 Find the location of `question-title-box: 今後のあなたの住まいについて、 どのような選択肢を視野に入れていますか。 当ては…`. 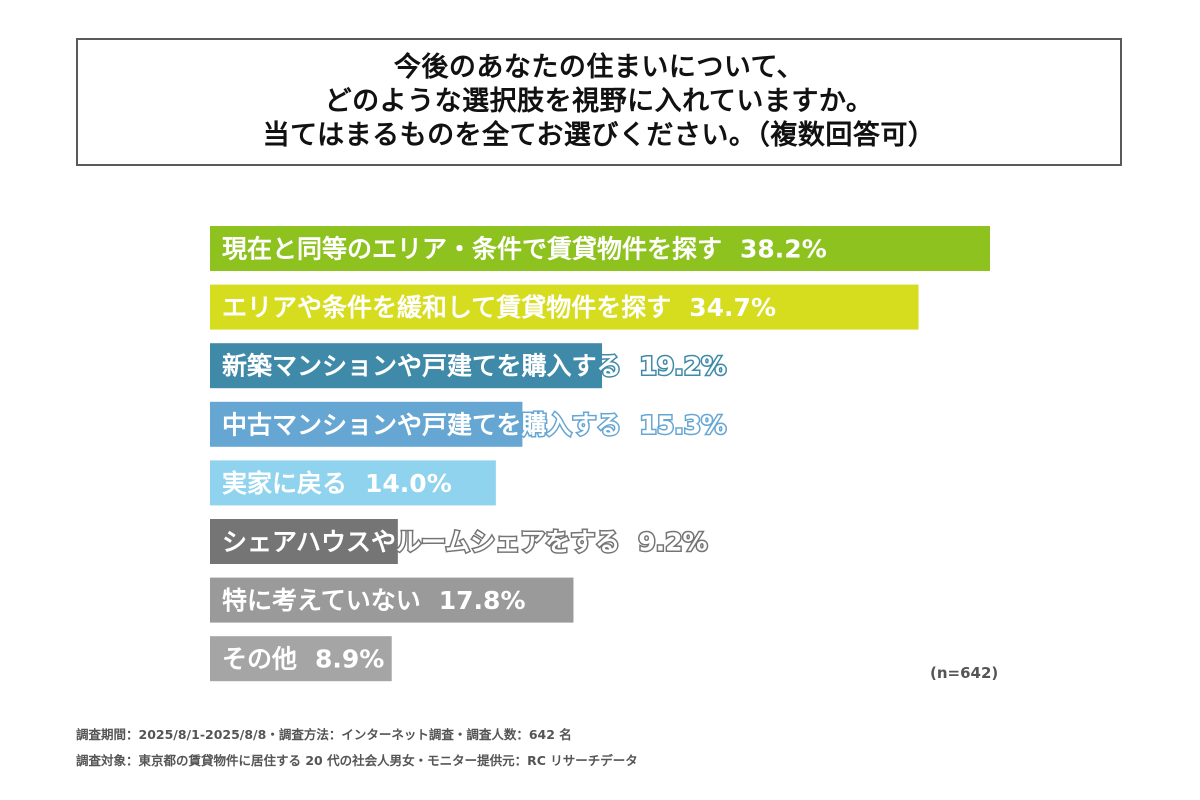

question-title-box: 今後のあなたの住まいについて、 どのような選択肢を視野に入れていますか。 当ては… is located at coordinates (599, 102).